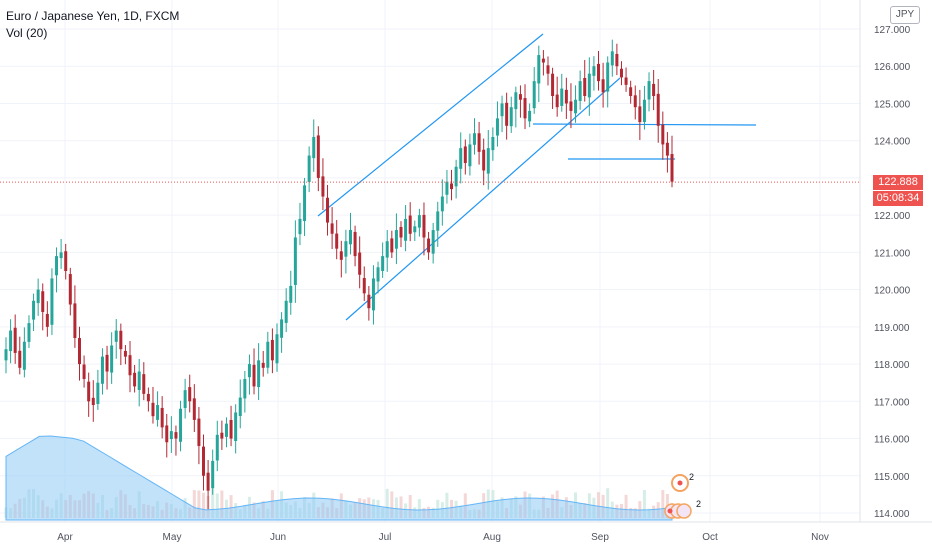  I want to click on channel-upper-line, so click(430, 125).